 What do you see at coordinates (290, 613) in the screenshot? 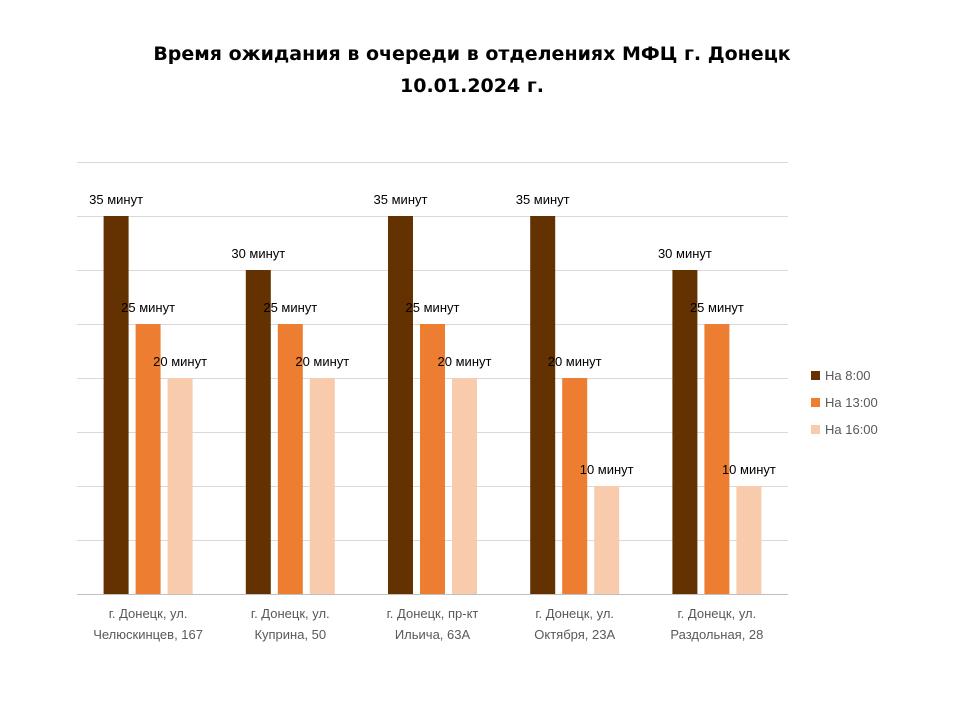
I see `category-label-2-line1: г. Донецк, ул.` at bounding box center [290, 613].